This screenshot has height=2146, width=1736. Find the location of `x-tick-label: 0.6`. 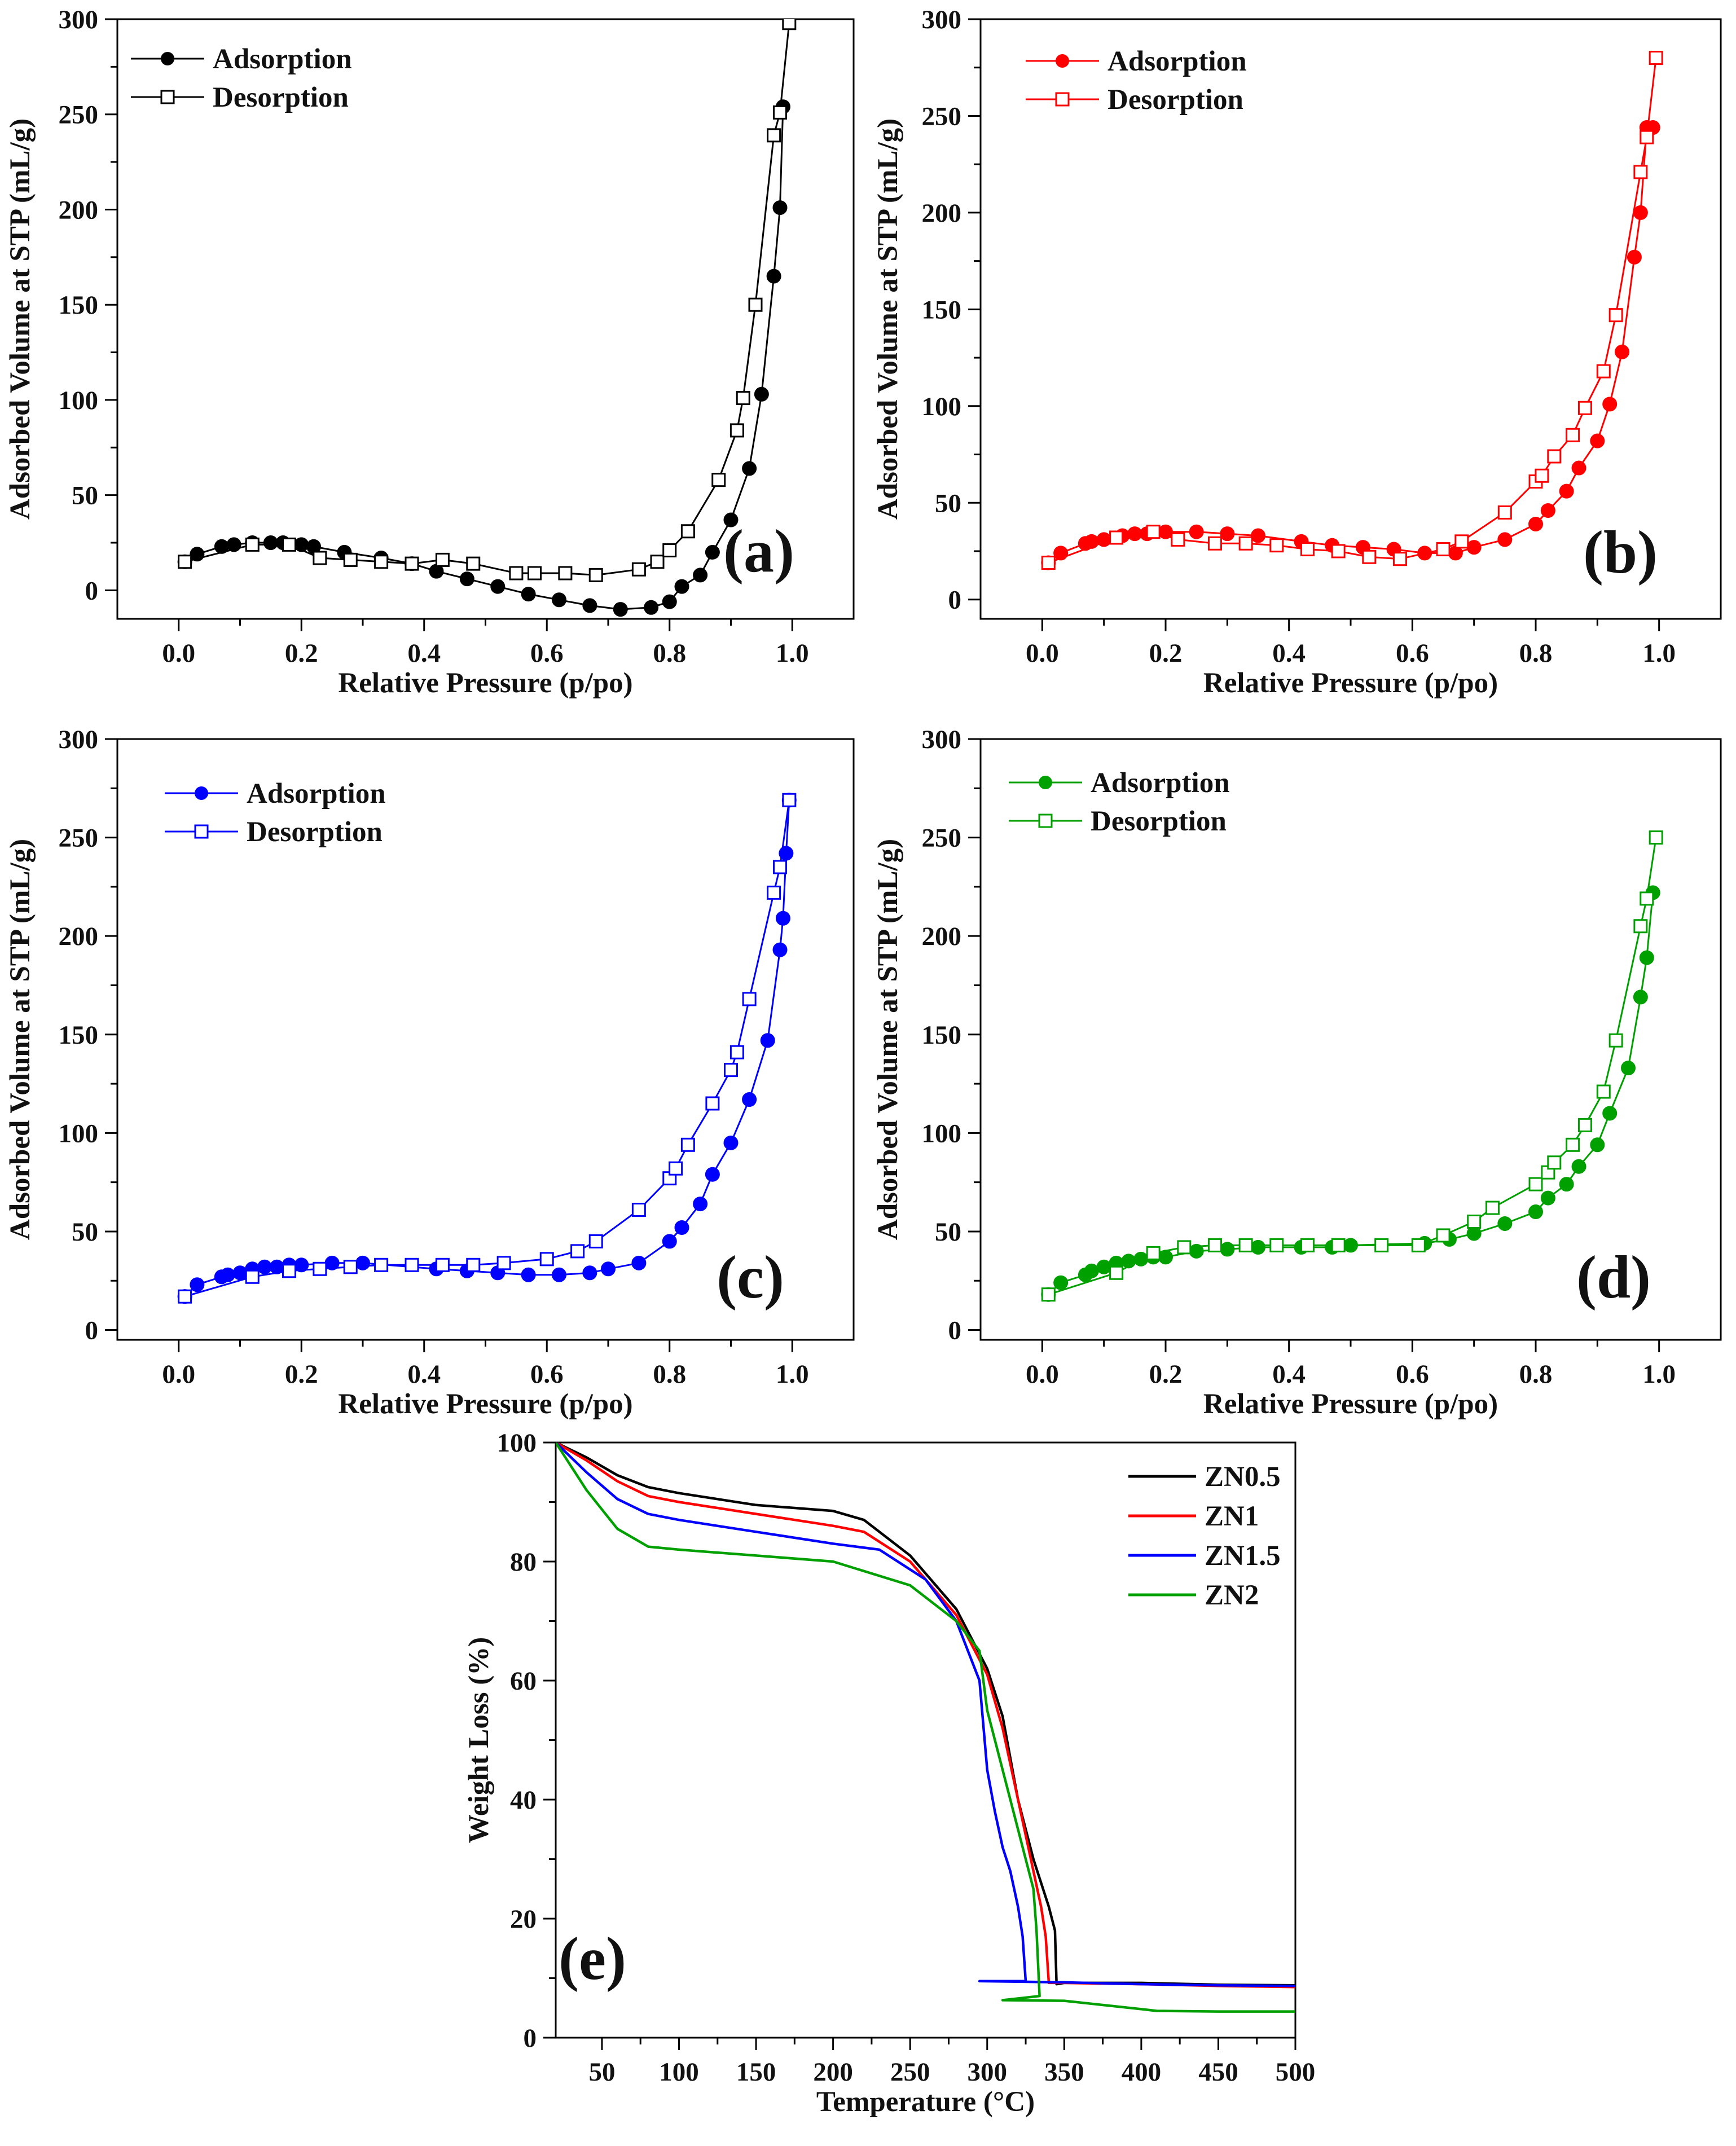

x-tick-label: 0.6 is located at coordinates (1412, 1374).